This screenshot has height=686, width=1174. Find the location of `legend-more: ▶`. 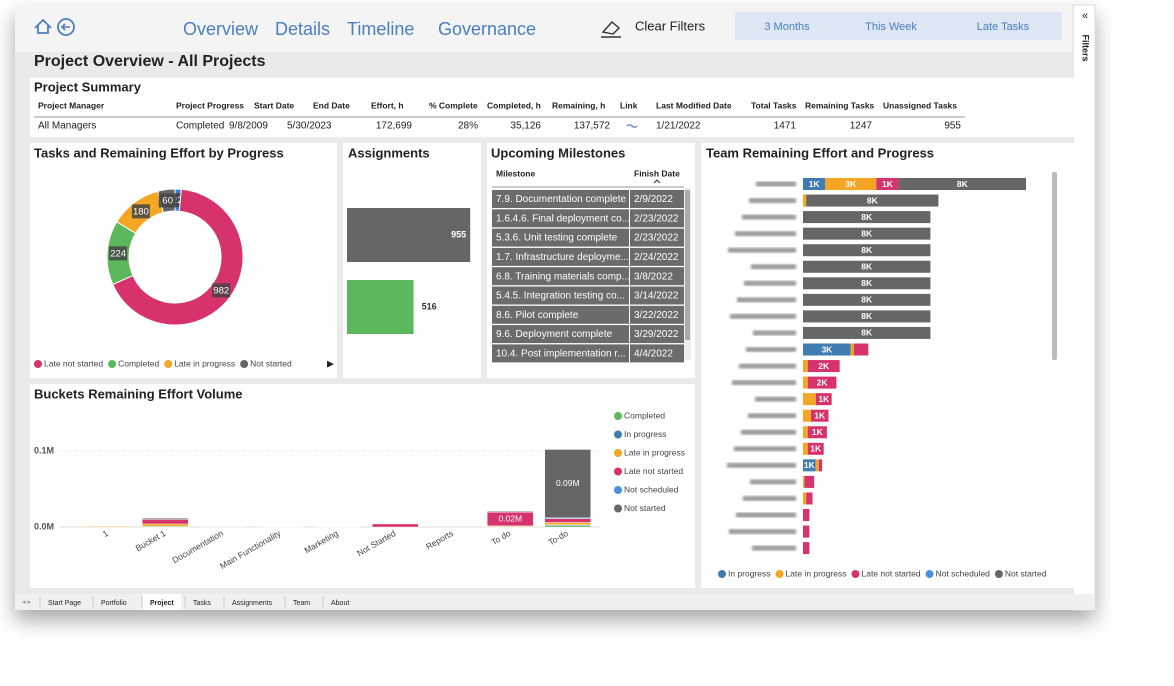

legend-more: ▶ is located at coordinates (330, 363).